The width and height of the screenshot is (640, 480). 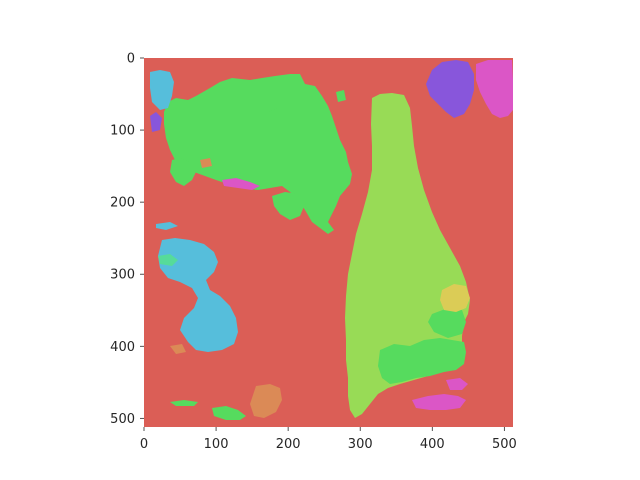 I want to click on segment-region-yellow, so click(x=455, y=298).